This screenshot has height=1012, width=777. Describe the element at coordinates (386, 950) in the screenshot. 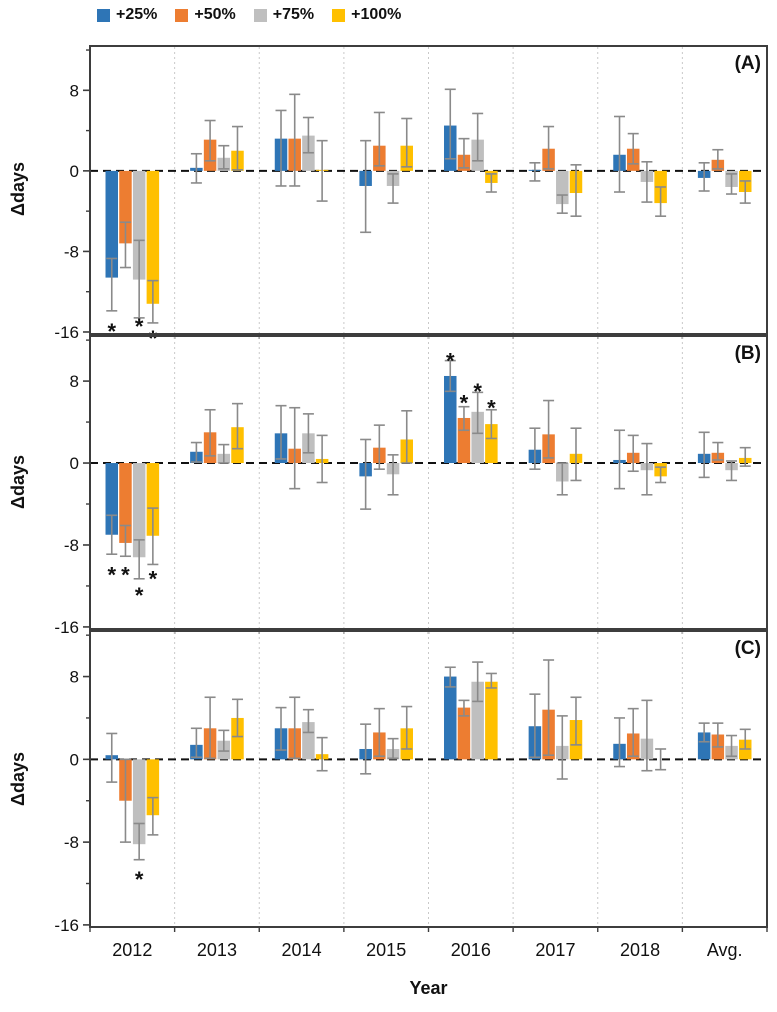

I see `year-label: 2015` at that location.